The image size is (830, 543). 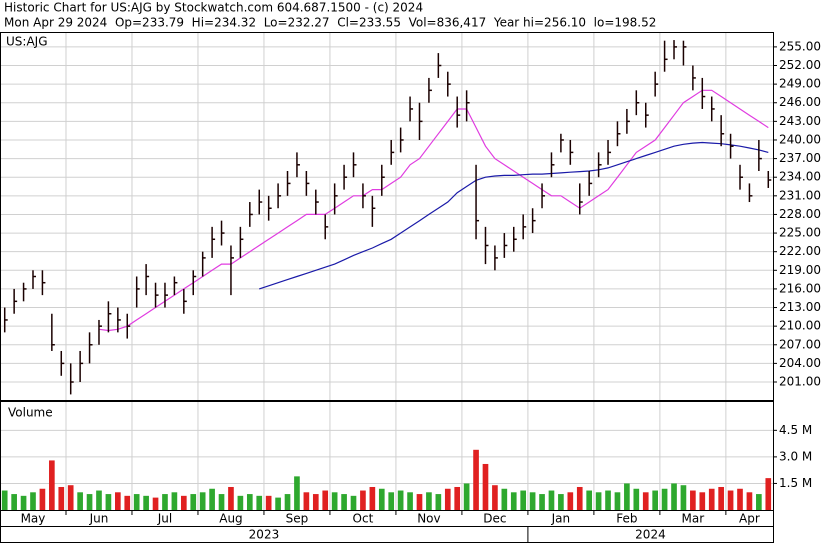 What do you see at coordinates (800, 251) in the screenshot?
I see `y-tick-label: 222.00` at bounding box center [800, 251].